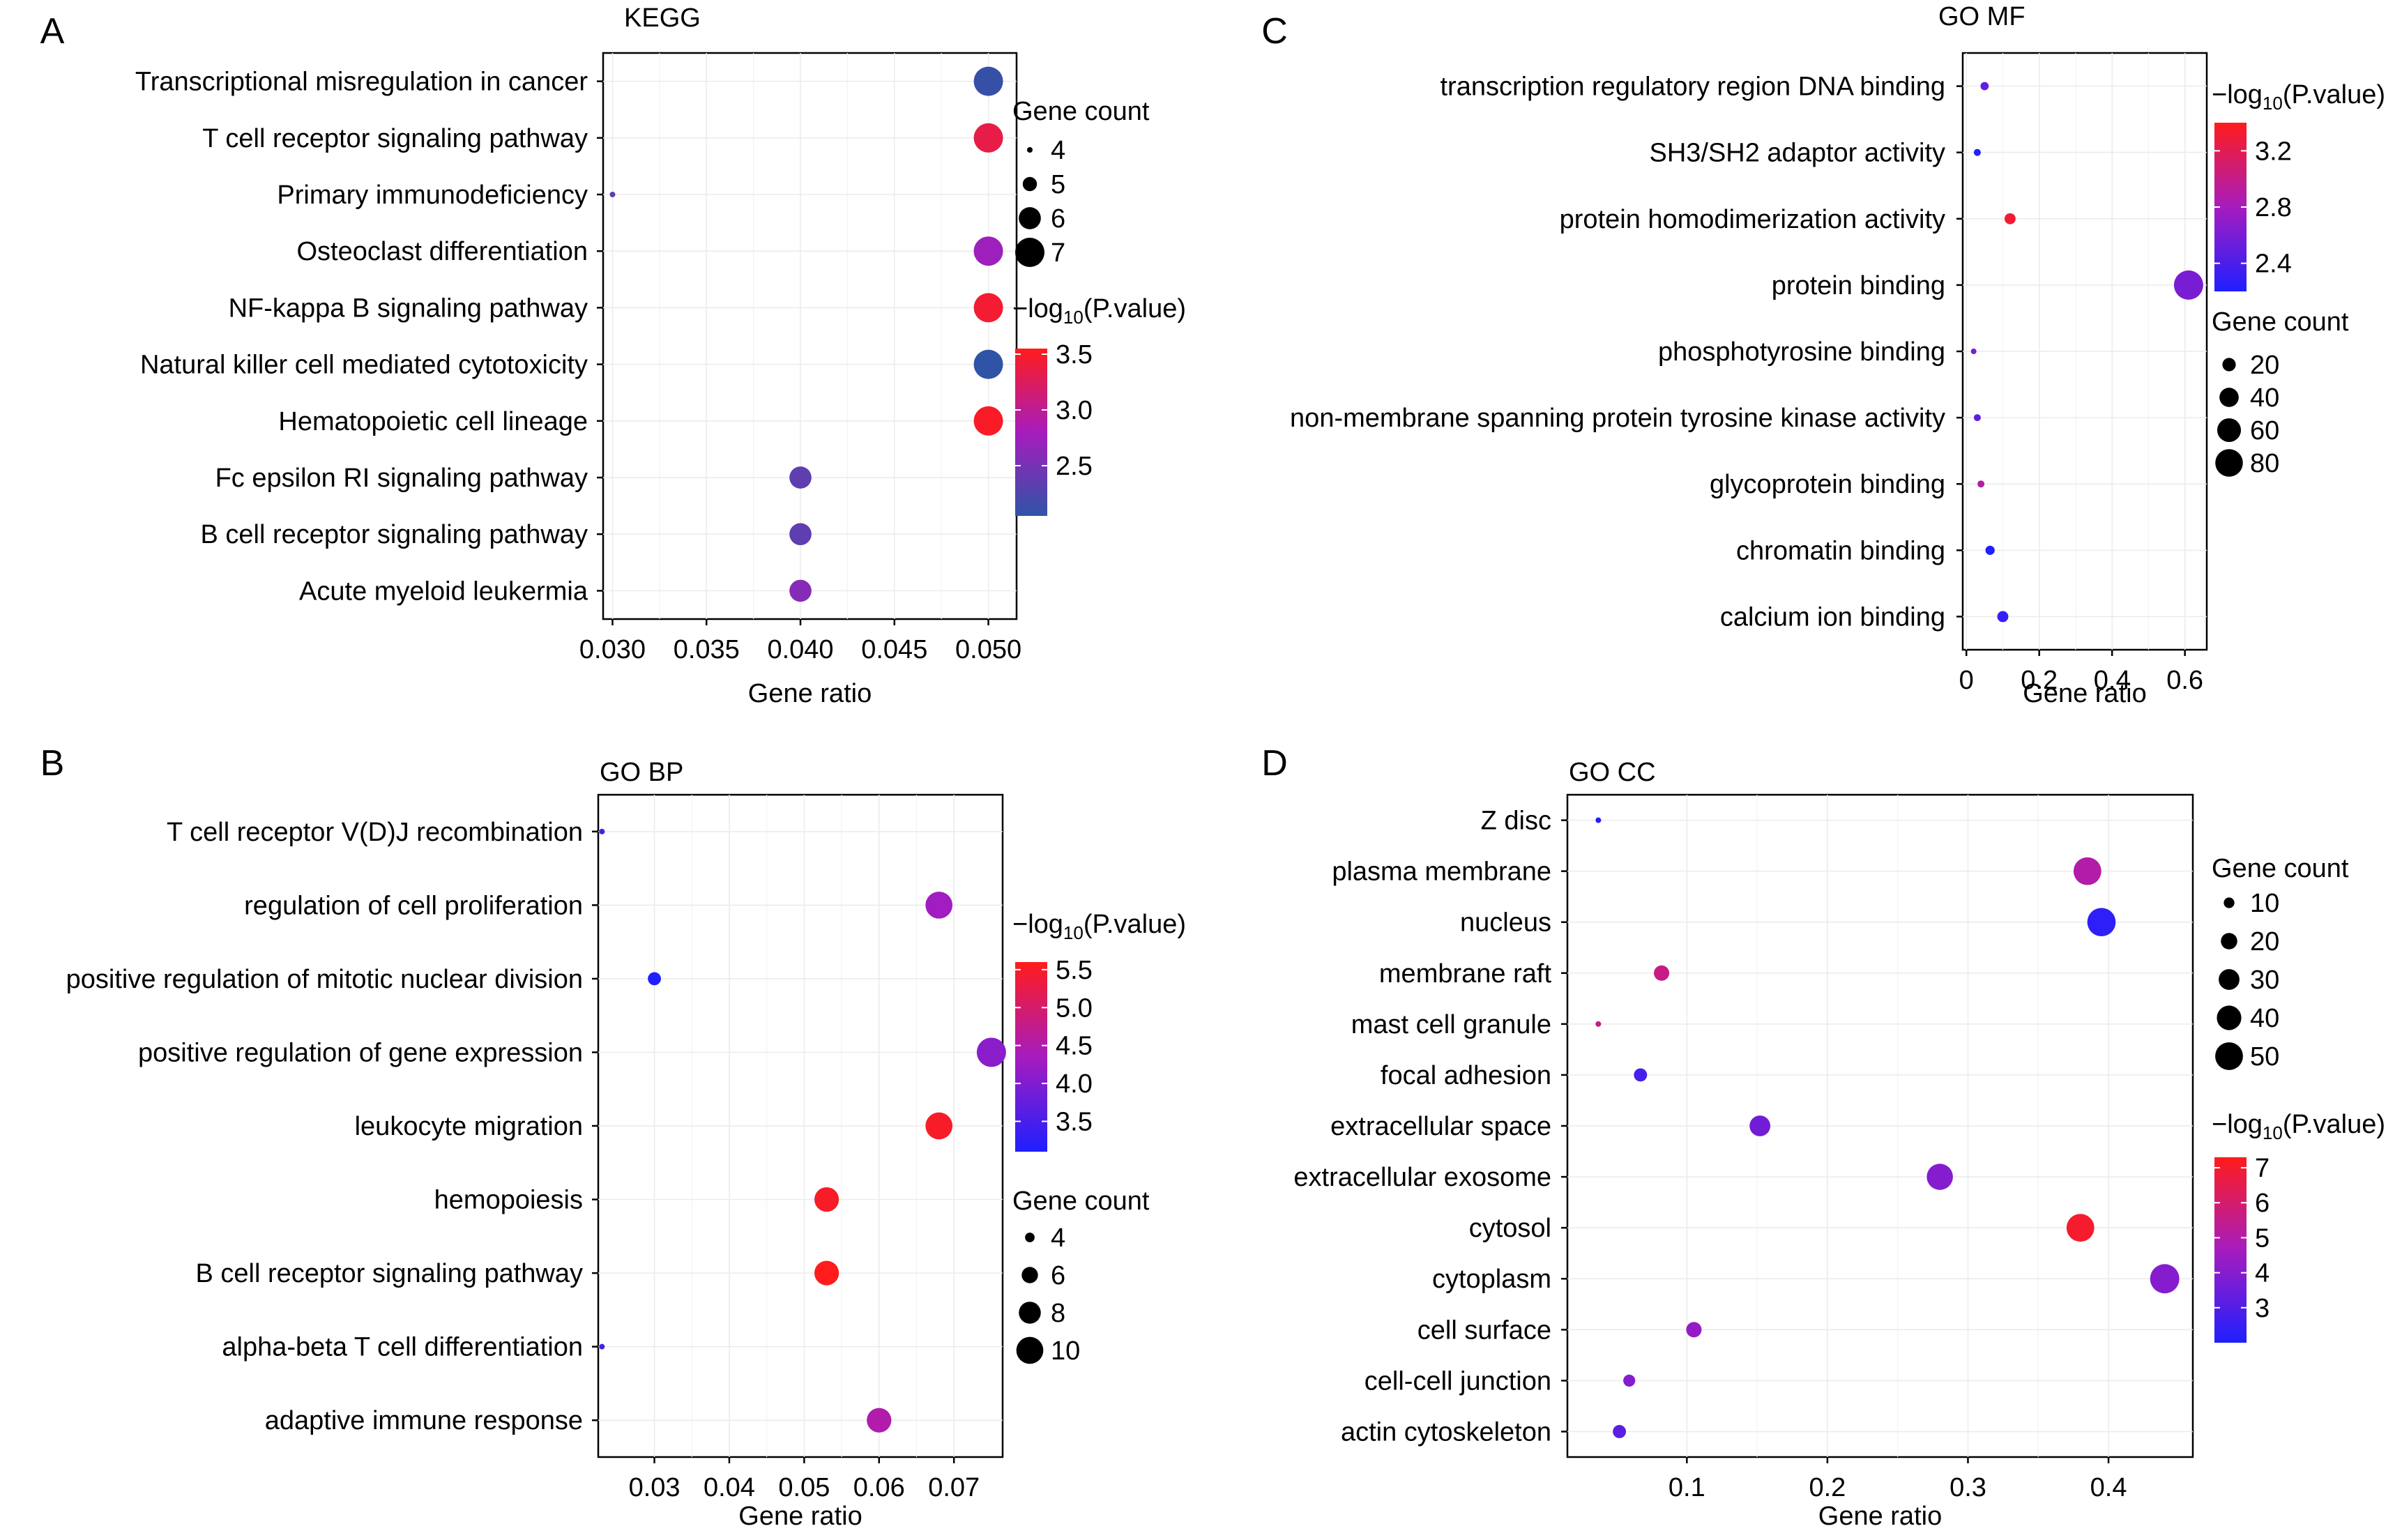 The image size is (2402, 1540). Describe the element at coordinates (1492, 1279) in the screenshot. I see `y-tick-label: cytoplasm` at that location.